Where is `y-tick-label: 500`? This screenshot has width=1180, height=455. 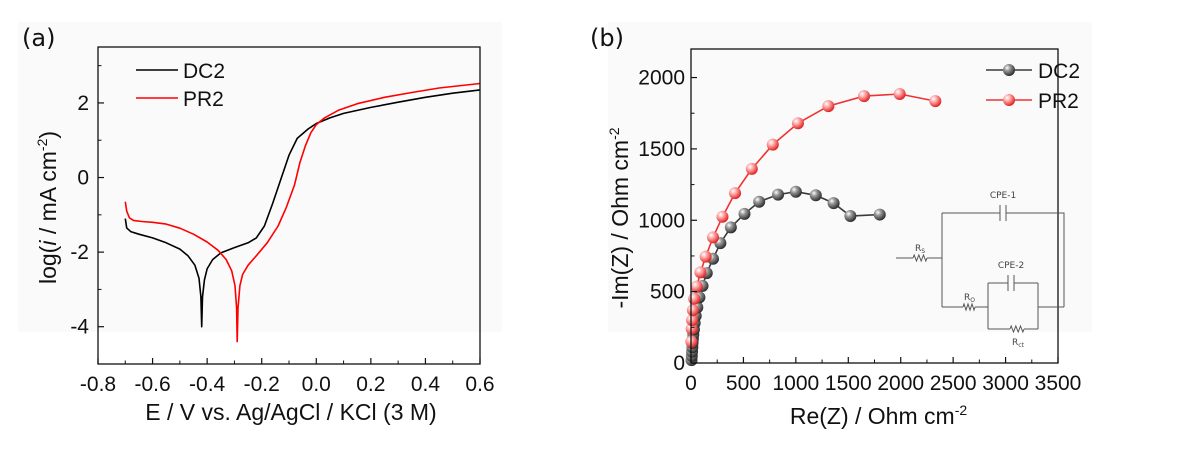
y-tick-label: 500 is located at coordinates (667, 292).